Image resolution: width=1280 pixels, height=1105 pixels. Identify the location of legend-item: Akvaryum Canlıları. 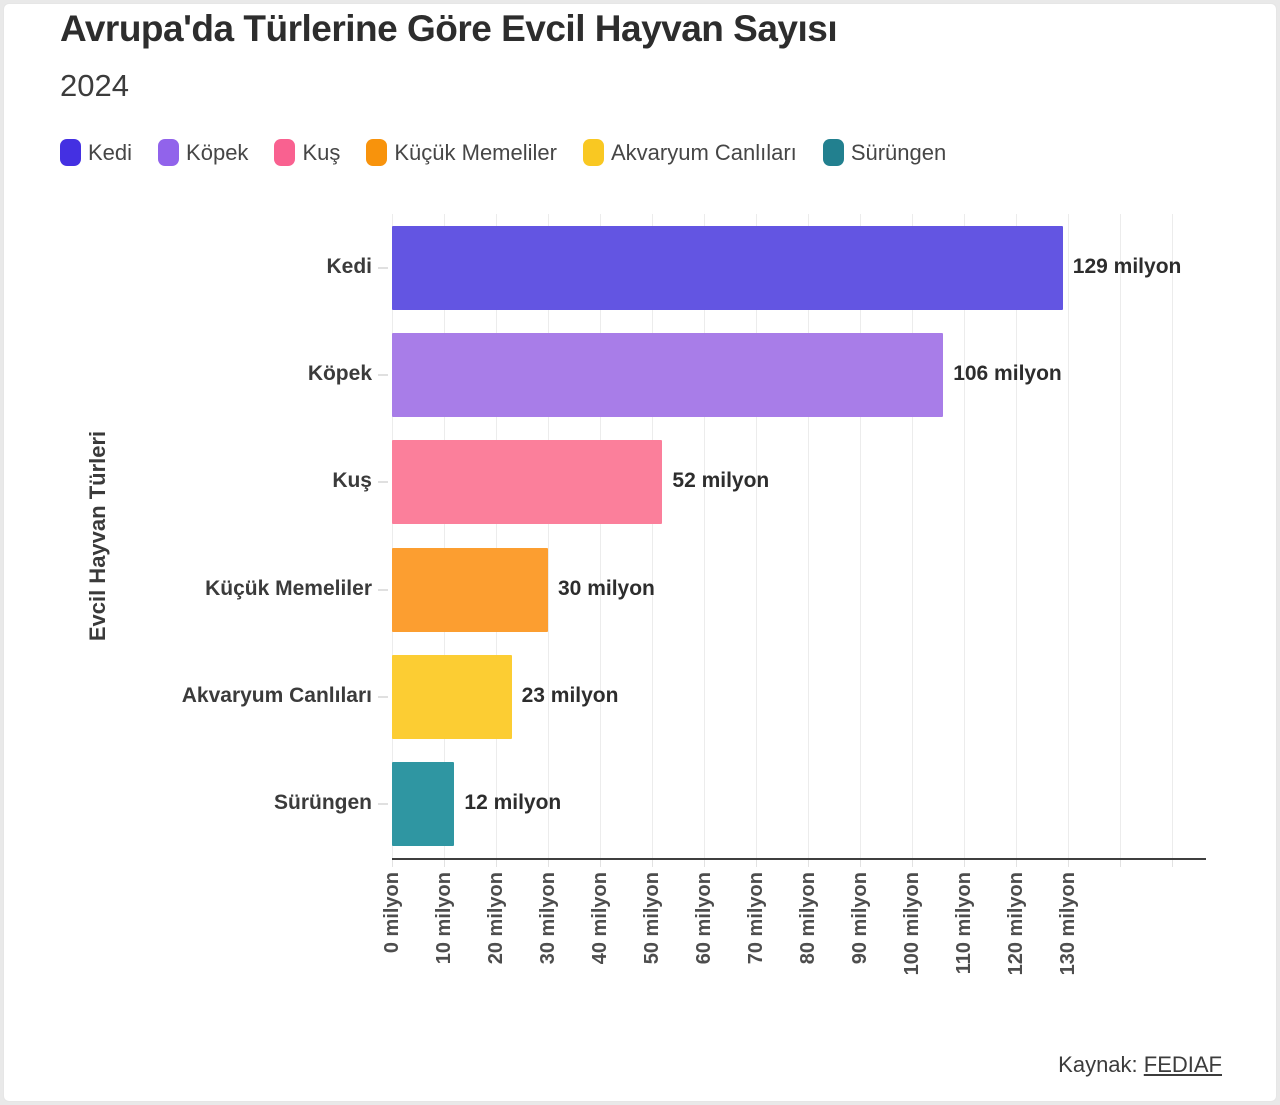
(689, 152).